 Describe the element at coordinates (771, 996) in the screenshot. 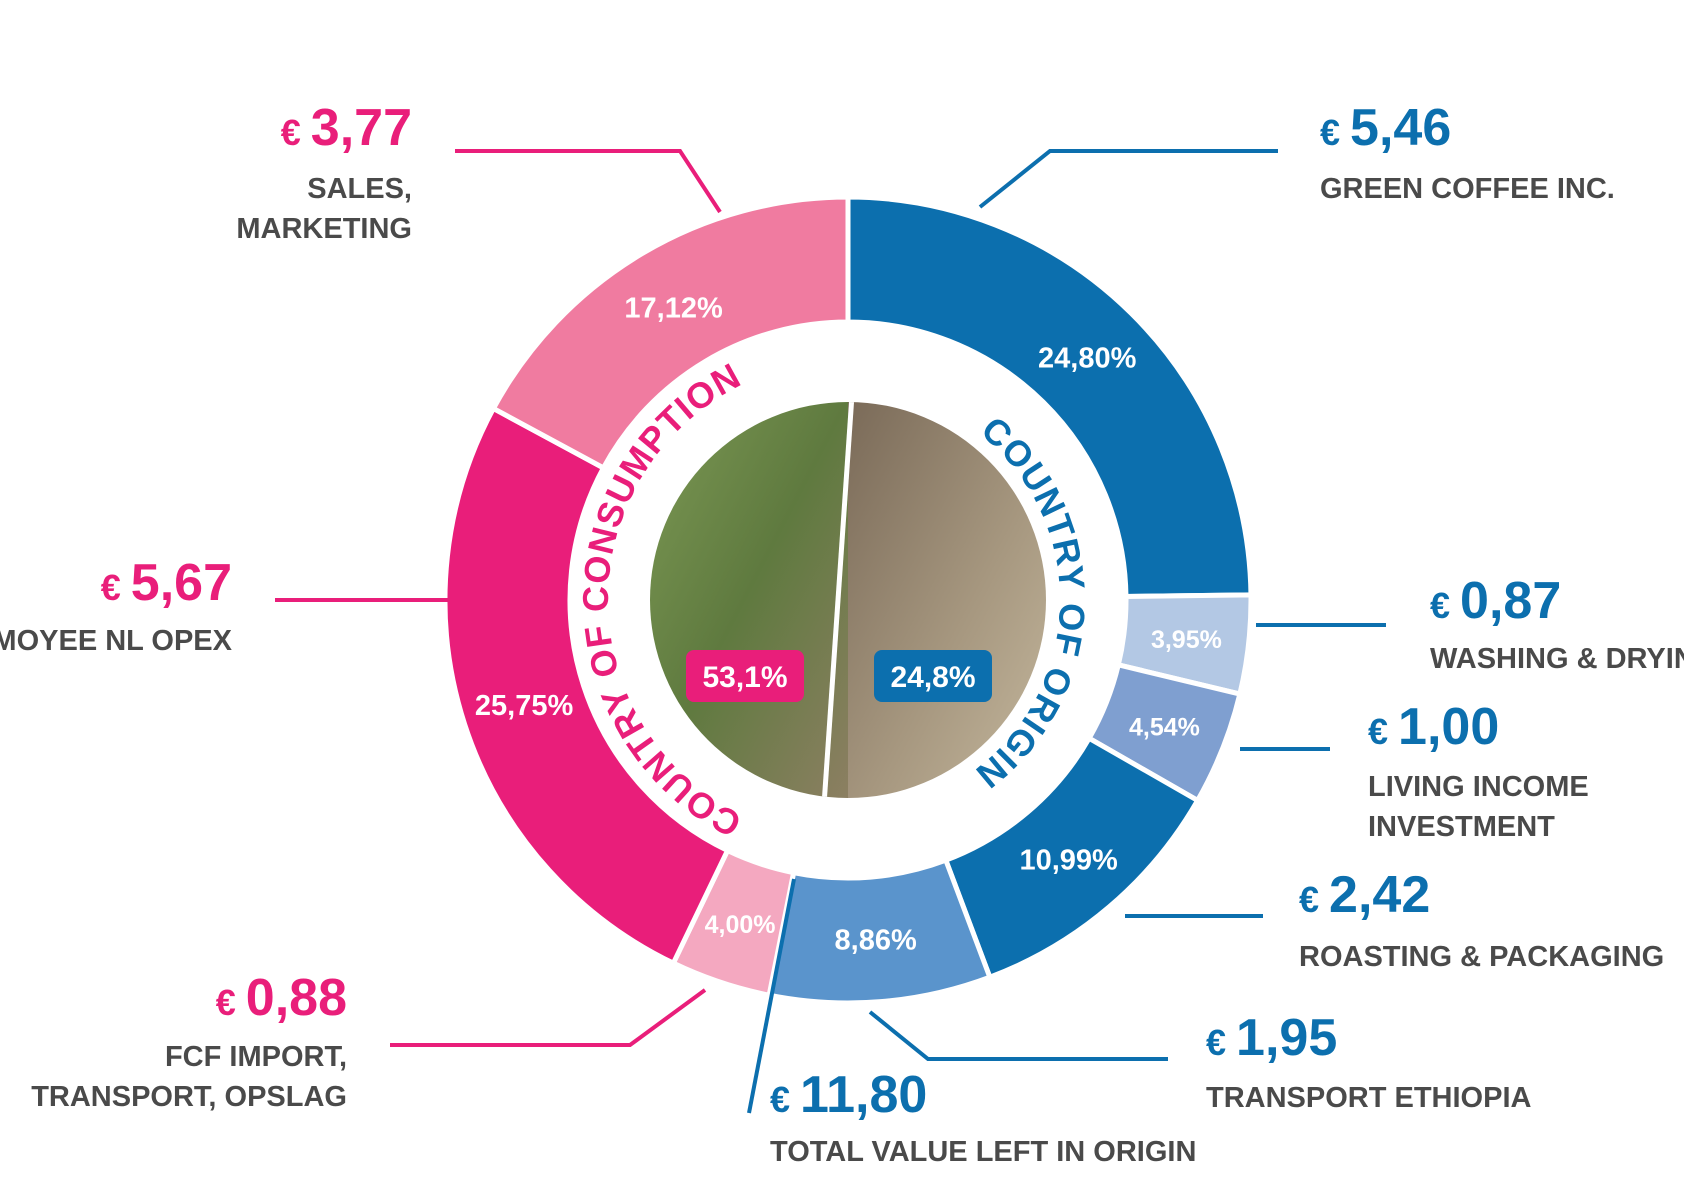

I see `total-leader-line` at that location.